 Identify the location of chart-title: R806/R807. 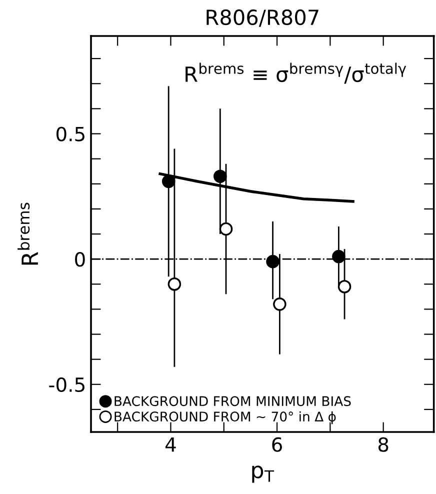
(262, 18).